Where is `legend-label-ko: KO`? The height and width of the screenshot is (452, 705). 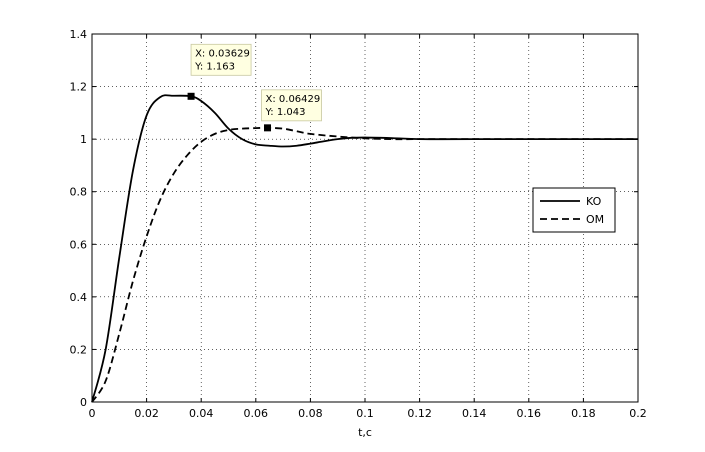
legend-label-ko: KO is located at coordinates (594, 201).